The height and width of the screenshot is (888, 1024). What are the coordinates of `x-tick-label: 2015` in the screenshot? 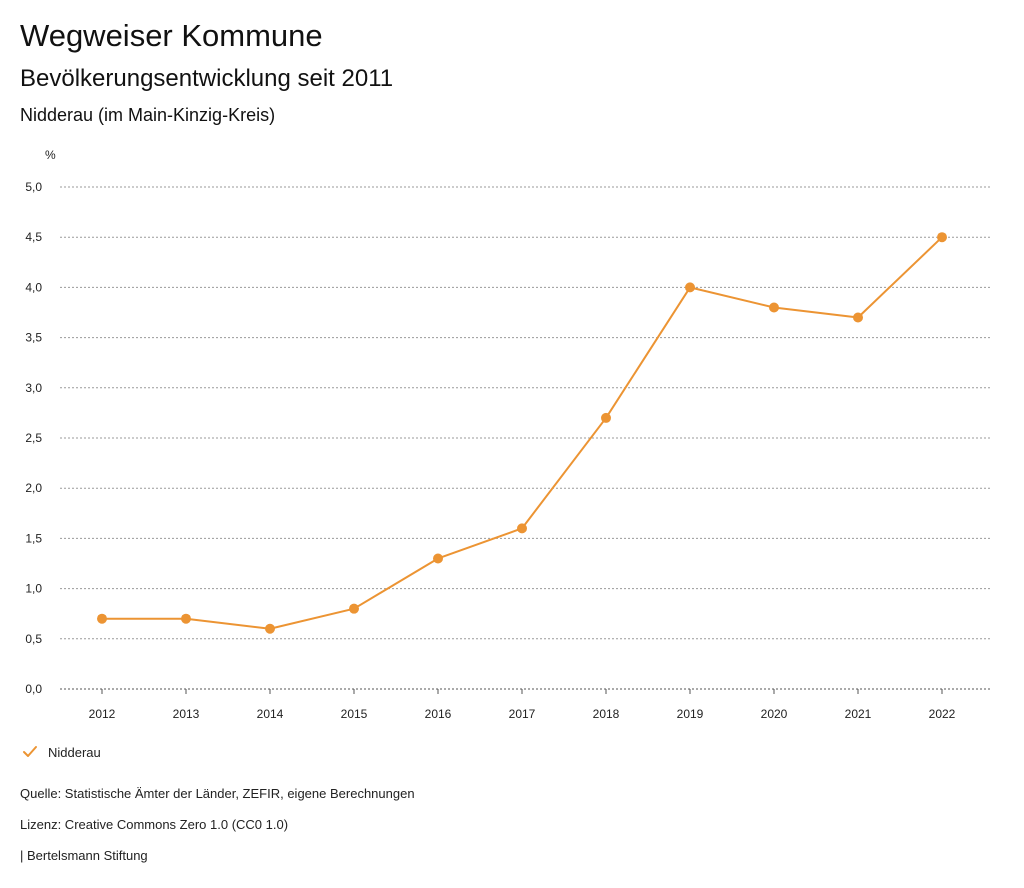 It's located at (354, 714).